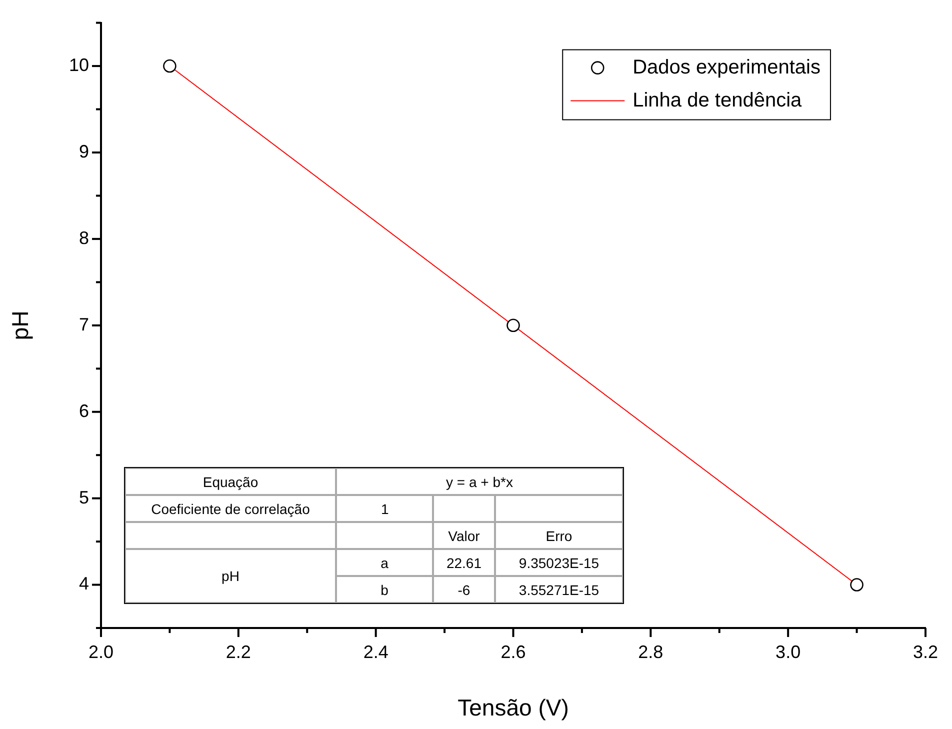  What do you see at coordinates (230, 576) in the screenshot?
I see `annotation: pH` at bounding box center [230, 576].